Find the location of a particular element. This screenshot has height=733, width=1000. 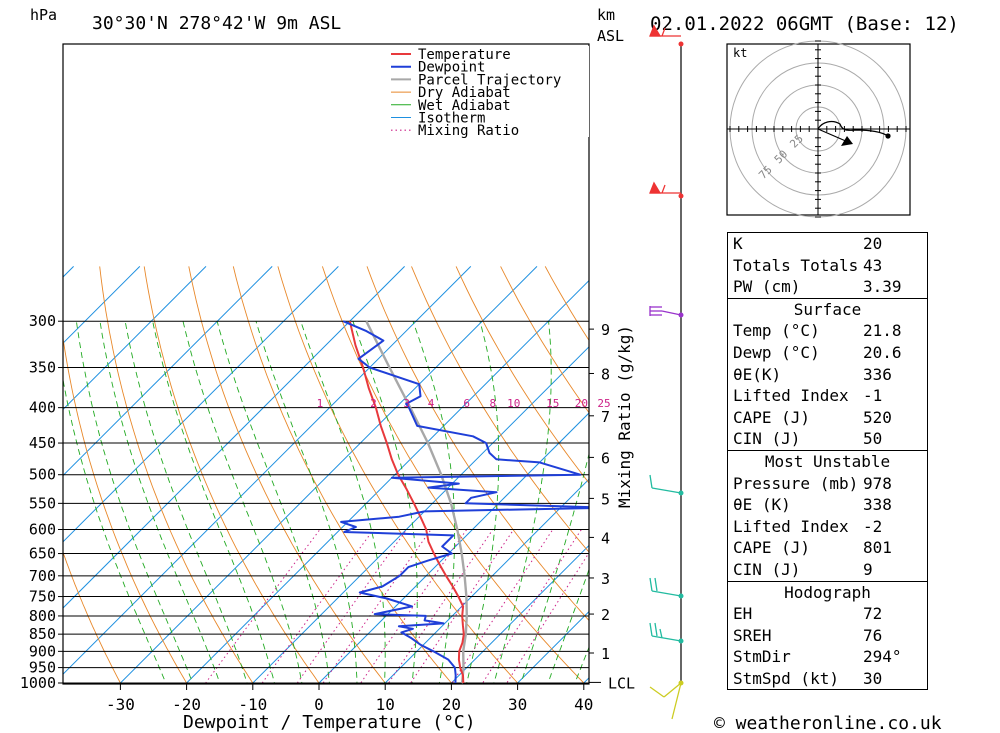

stat-value: 76 is located at coordinates (873, 635).